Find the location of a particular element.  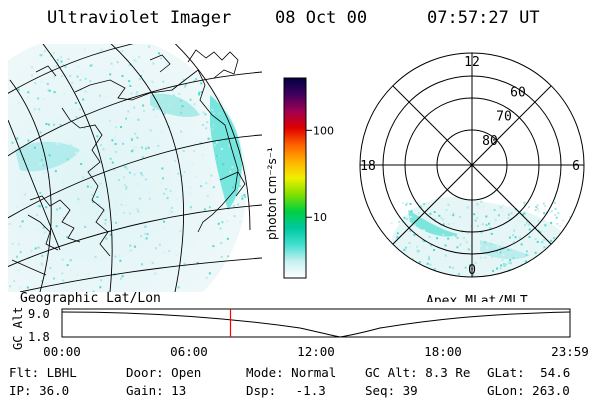

altitude-ytick-bottom: 1.8 is located at coordinates (39, 337).